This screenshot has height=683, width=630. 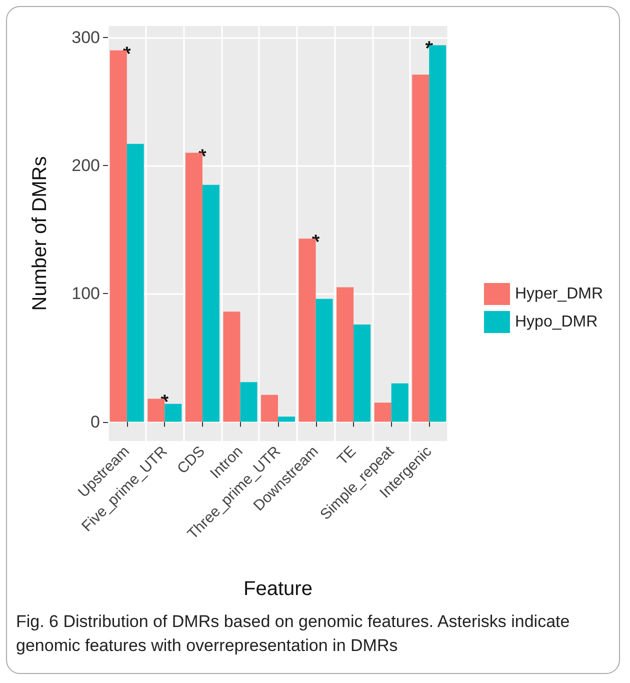 I want to click on caption: Fig. 6 Distribution of DMRs based on genomic features. Asterisks indicate genomic features with overrepresentation in DMRs, so click(x=293, y=634).